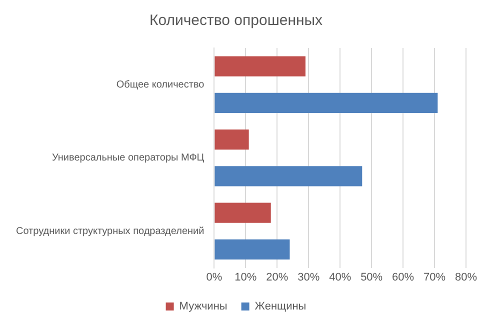 The image size is (488, 328). What do you see at coordinates (403, 277) in the screenshot?
I see `x-tick-label: 60%` at bounding box center [403, 277].